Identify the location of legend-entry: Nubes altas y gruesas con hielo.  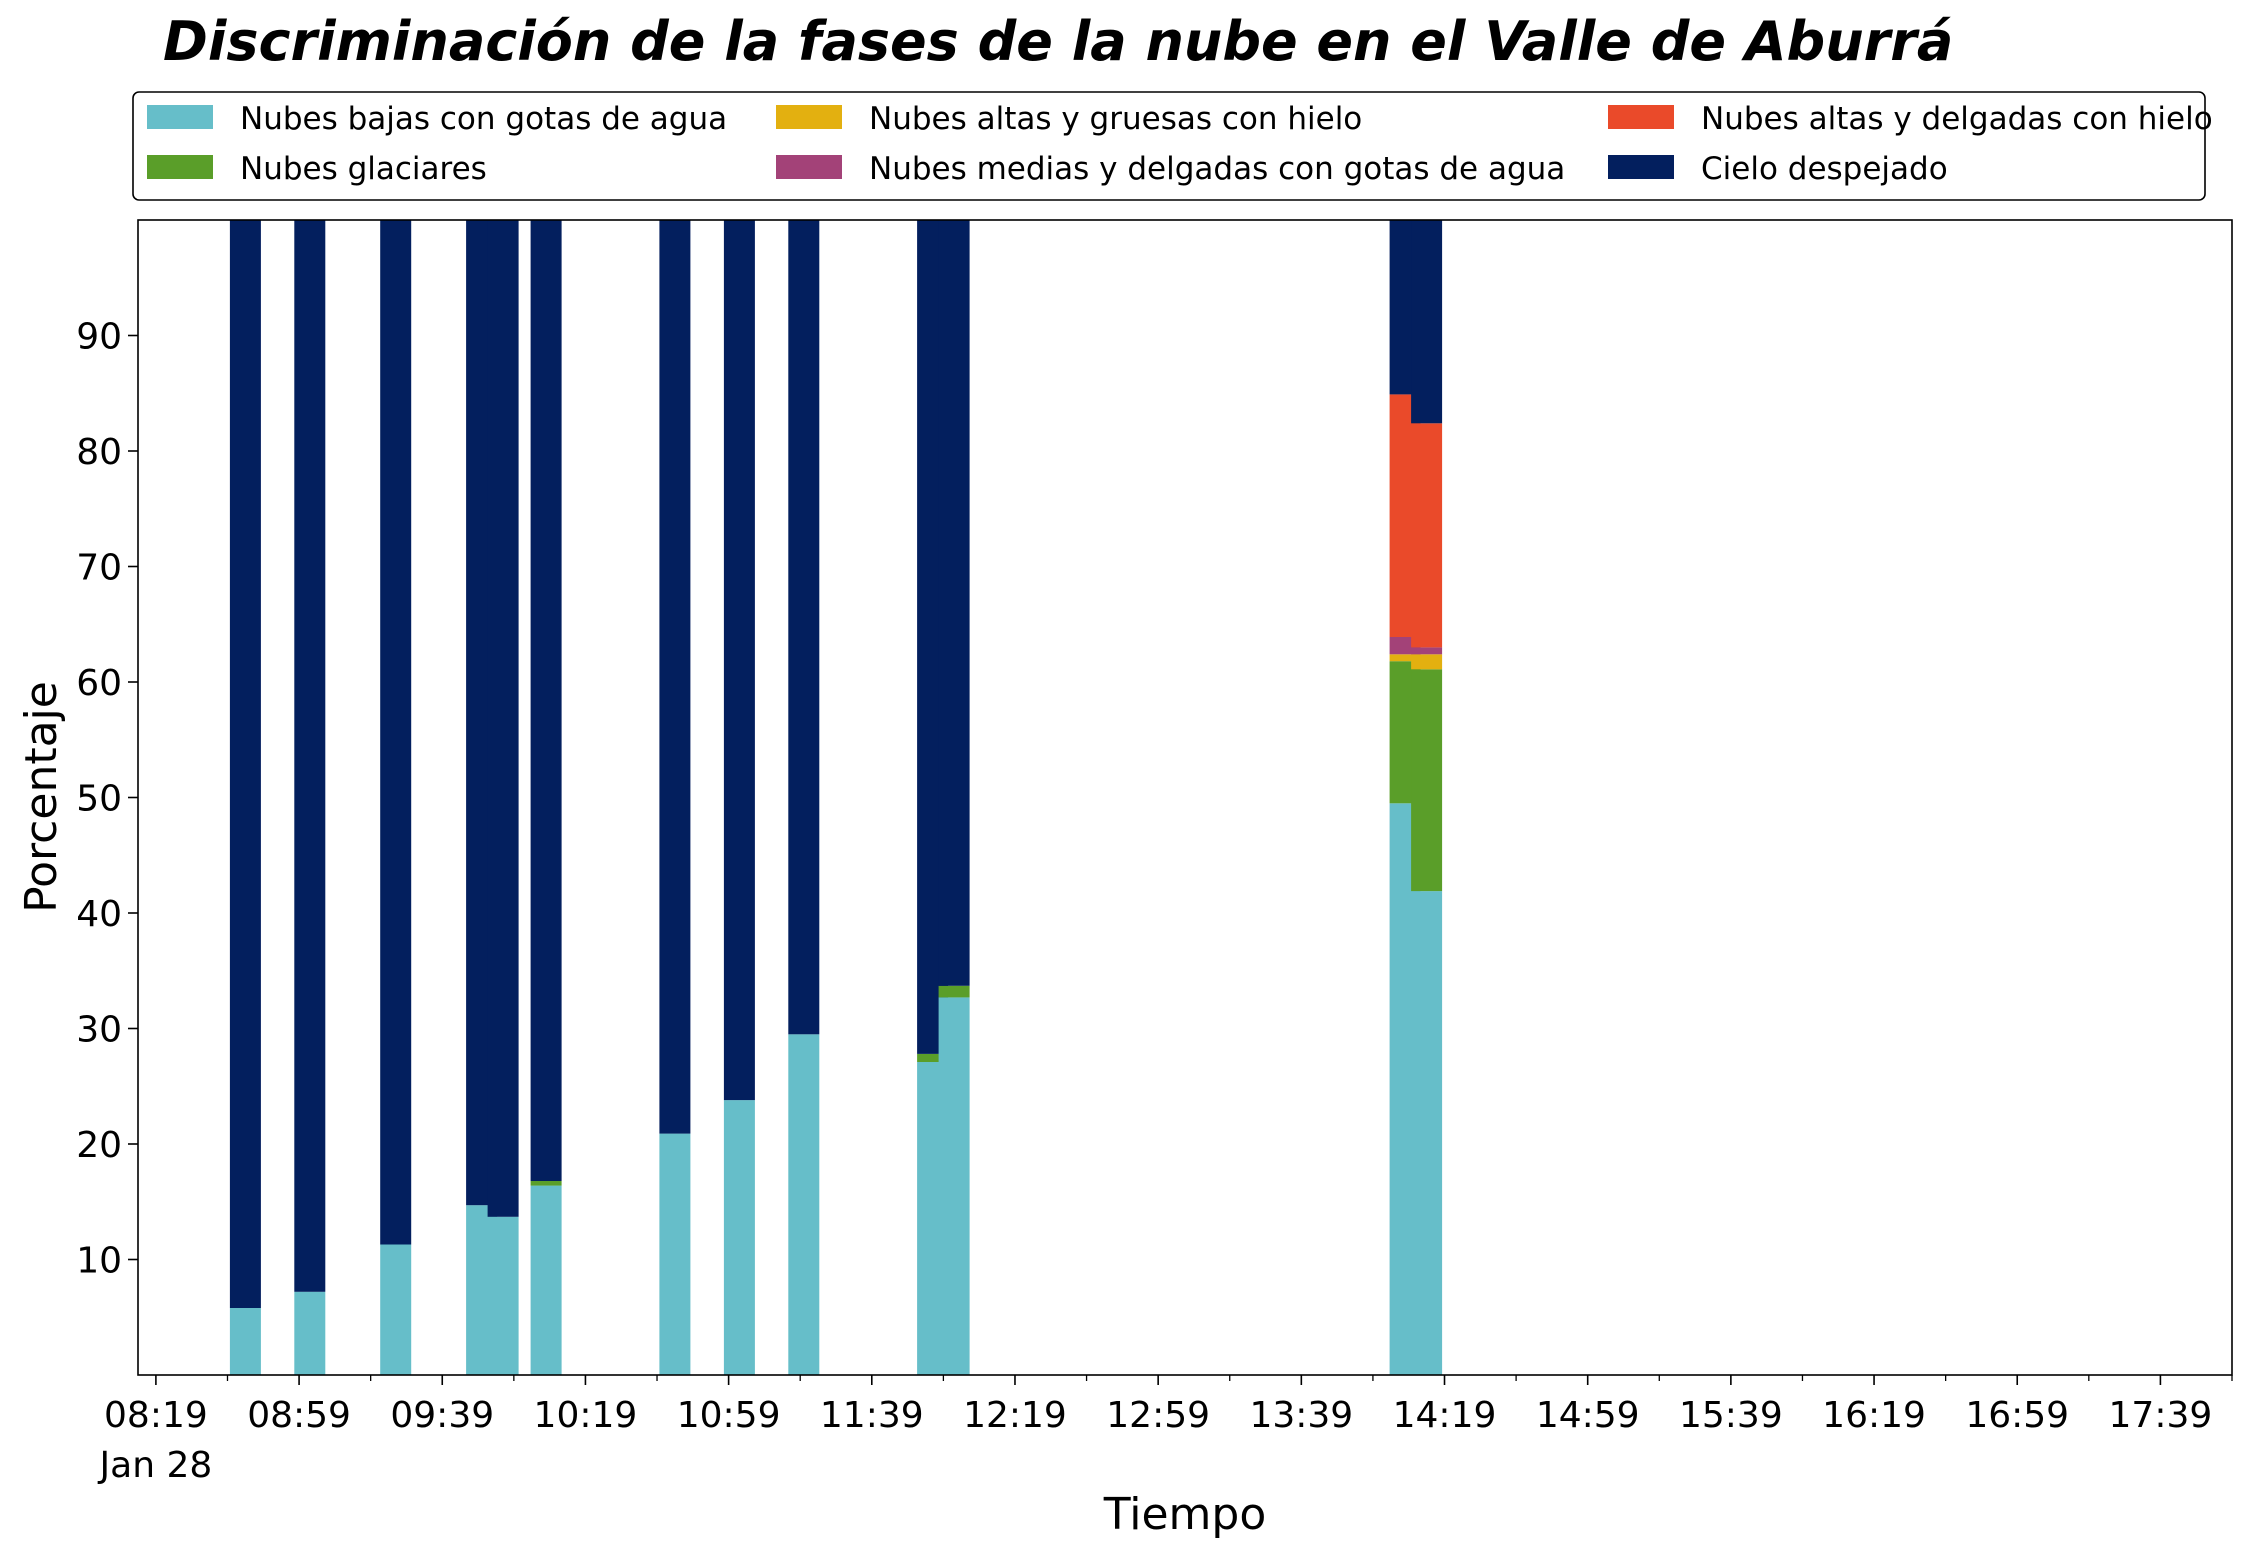
(1069, 119).